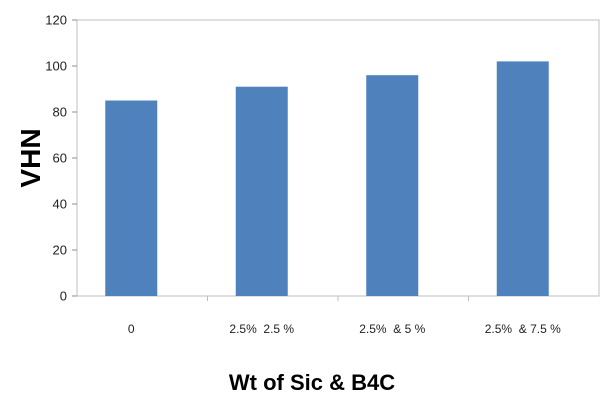 The height and width of the screenshot is (399, 600). What do you see at coordinates (344, 316) in the screenshot?
I see `x-axis-categories: 0 2.5% 2.5 % 2.5% & 5 % 2.5% & 7.5 %` at bounding box center [344, 316].